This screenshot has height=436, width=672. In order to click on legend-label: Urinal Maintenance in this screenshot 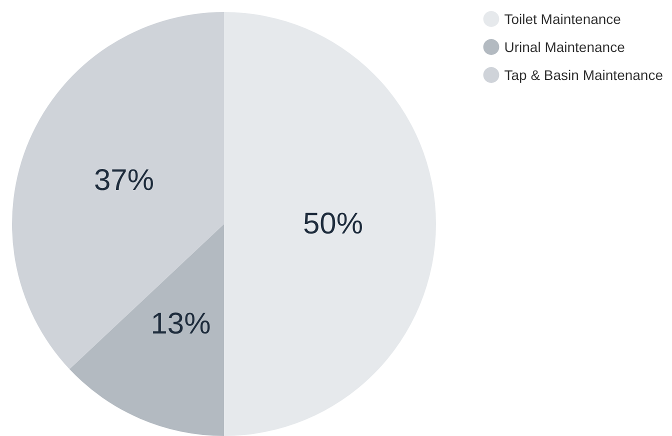, I will do `click(565, 47)`.